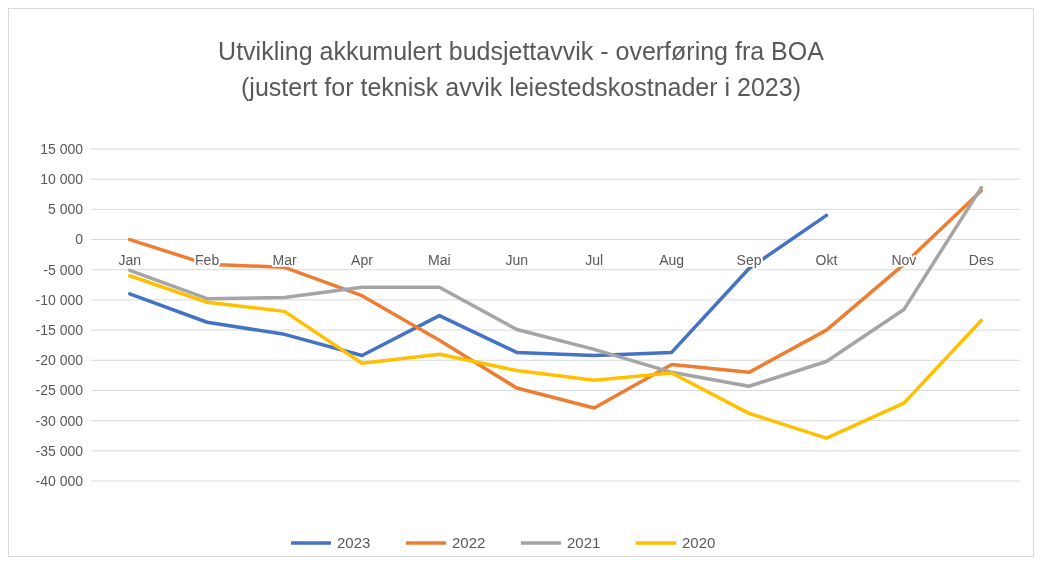 Image resolution: width=1042 pixels, height=565 pixels. I want to click on x-tick-label: Jun, so click(517, 259).